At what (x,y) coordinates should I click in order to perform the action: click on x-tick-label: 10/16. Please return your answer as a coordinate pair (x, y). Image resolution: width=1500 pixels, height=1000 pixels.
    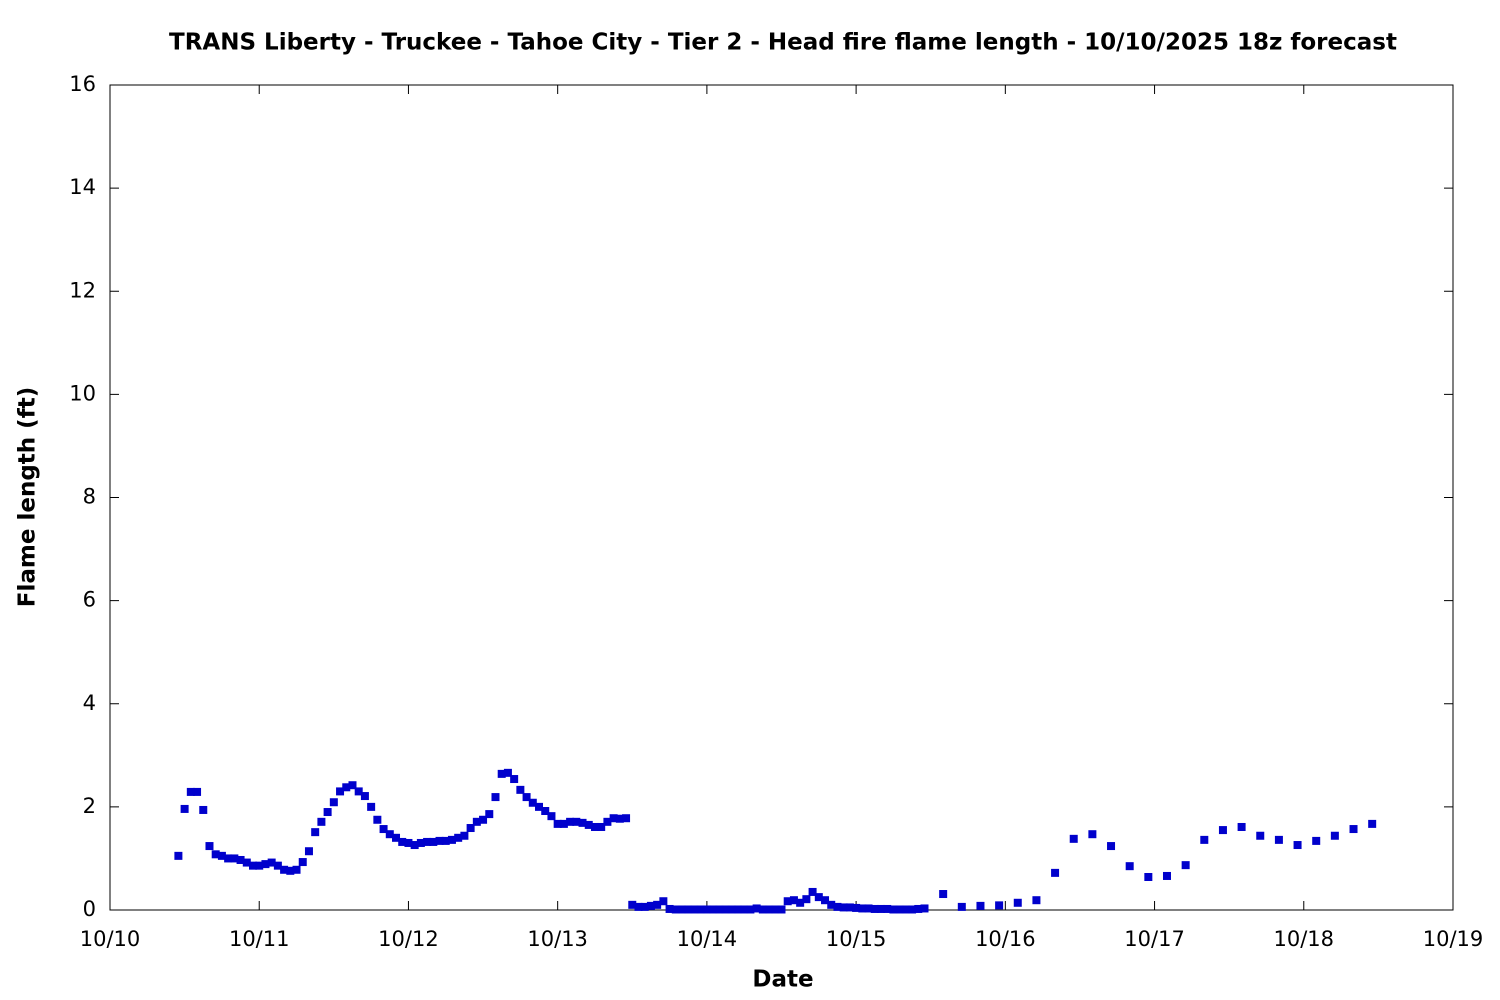
    Looking at the image, I should click on (1005, 939).